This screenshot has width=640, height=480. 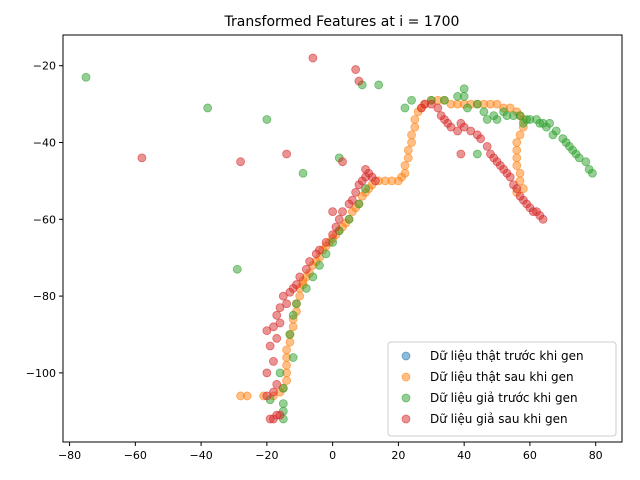 What do you see at coordinates (530, 455) in the screenshot?
I see `x-tick-label-7: 60` at bounding box center [530, 455].